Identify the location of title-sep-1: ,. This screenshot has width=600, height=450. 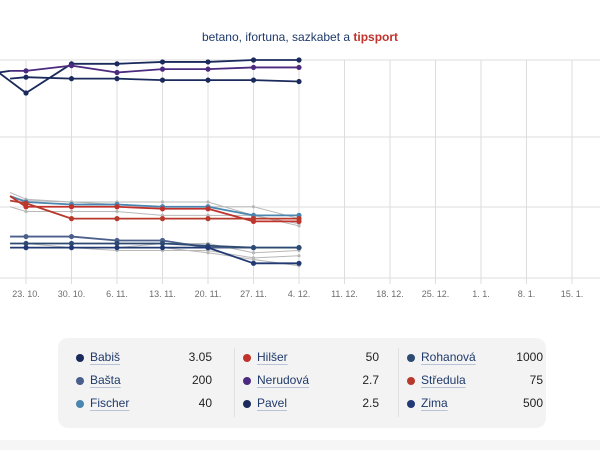
(242, 37).